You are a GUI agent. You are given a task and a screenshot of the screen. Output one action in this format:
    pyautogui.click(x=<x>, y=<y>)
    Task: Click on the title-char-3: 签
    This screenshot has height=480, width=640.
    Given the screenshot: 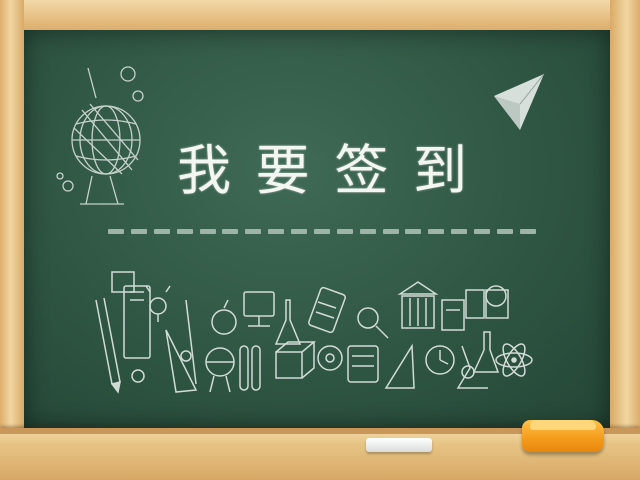 What is the action you would take?
    pyautogui.click(x=361, y=170)
    